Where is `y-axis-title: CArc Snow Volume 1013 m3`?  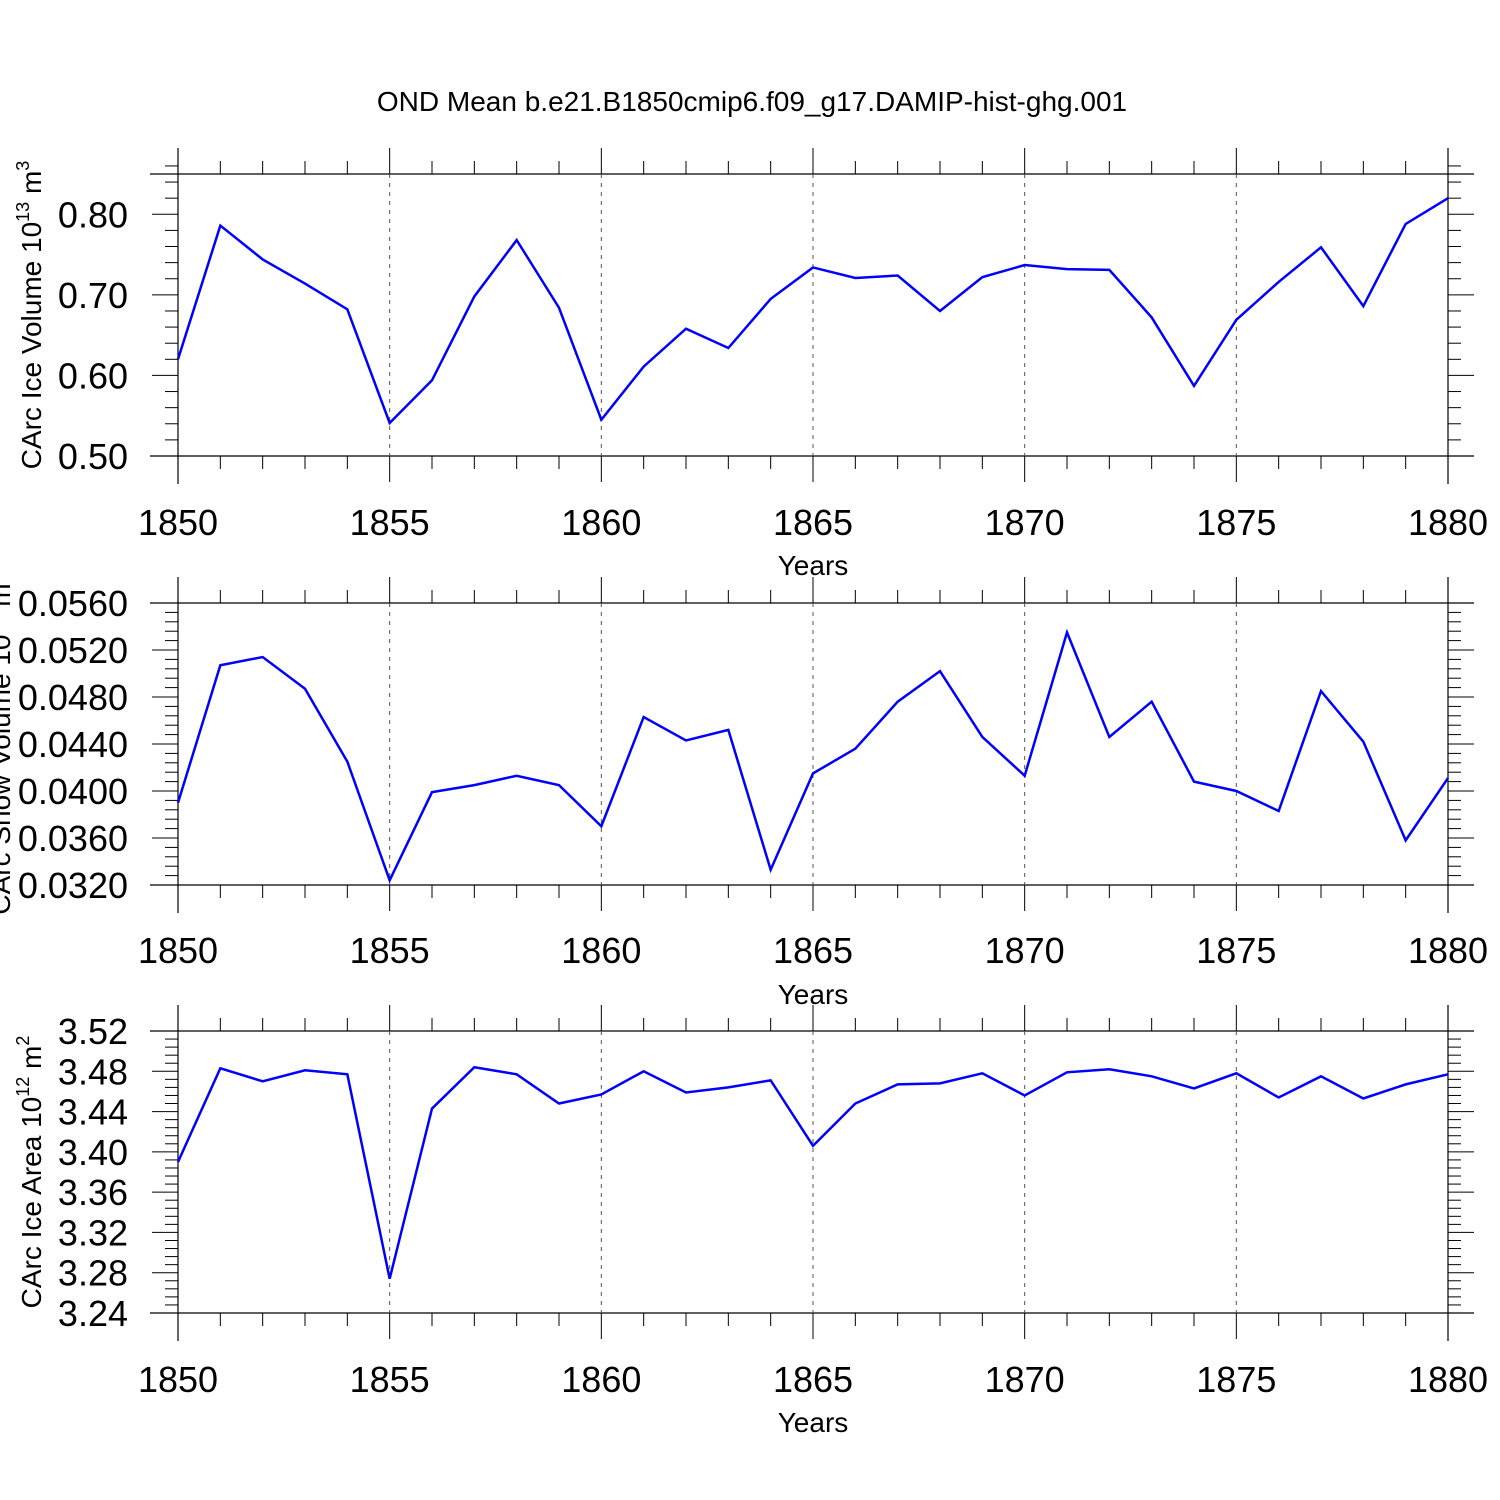 y-axis-title: CArc Snow Volume 1013 m3 is located at coordinates (8, 743).